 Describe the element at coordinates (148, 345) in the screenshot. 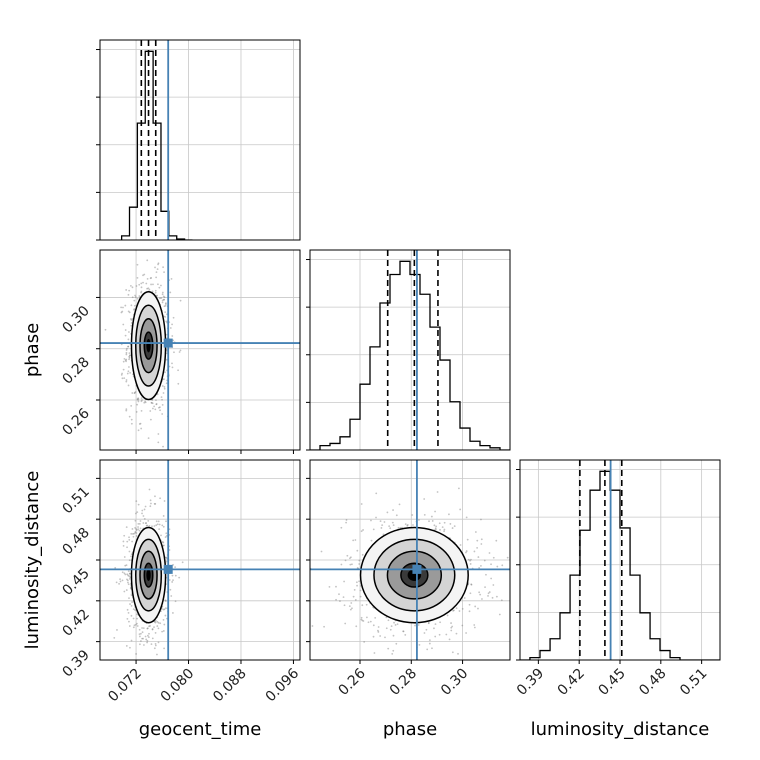

I see `density-peak` at that location.